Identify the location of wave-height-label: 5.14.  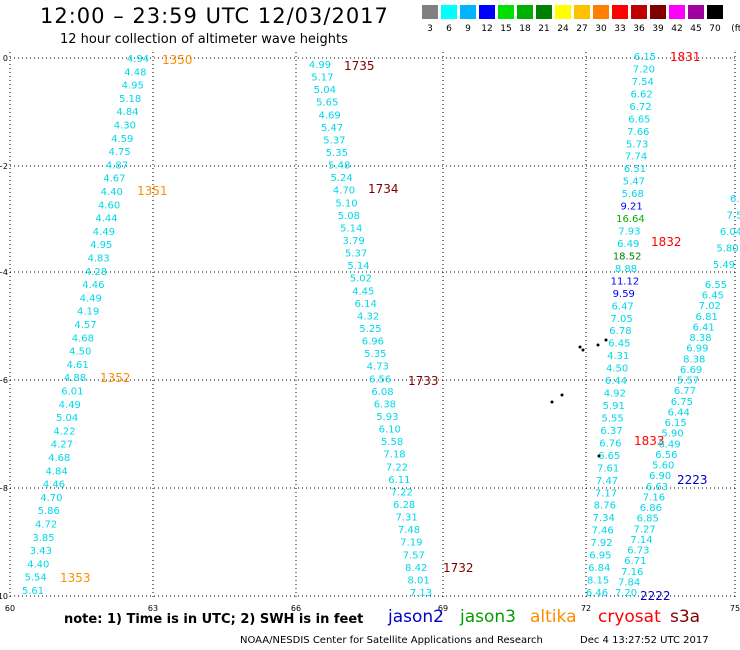
(358, 266).